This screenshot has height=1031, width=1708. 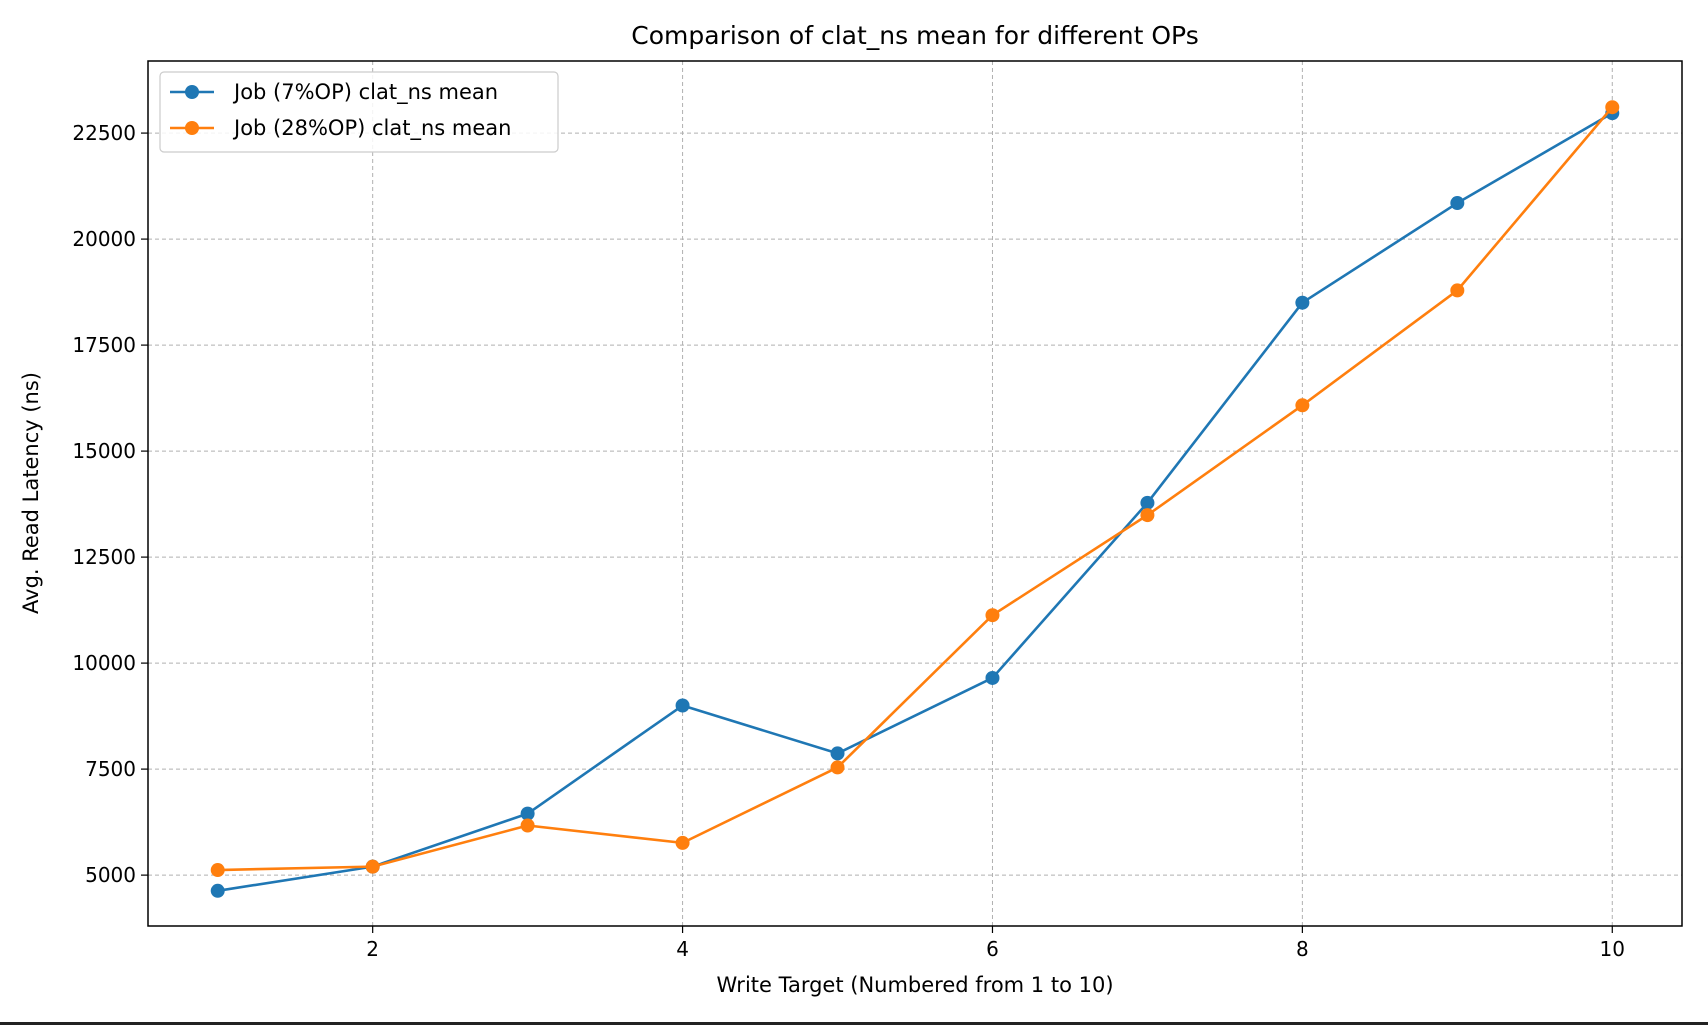 What do you see at coordinates (914, 985) in the screenshot?
I see `x-axis-label: Write Target (Numbered from 1 to 10)` at bounding box center [914, 985].